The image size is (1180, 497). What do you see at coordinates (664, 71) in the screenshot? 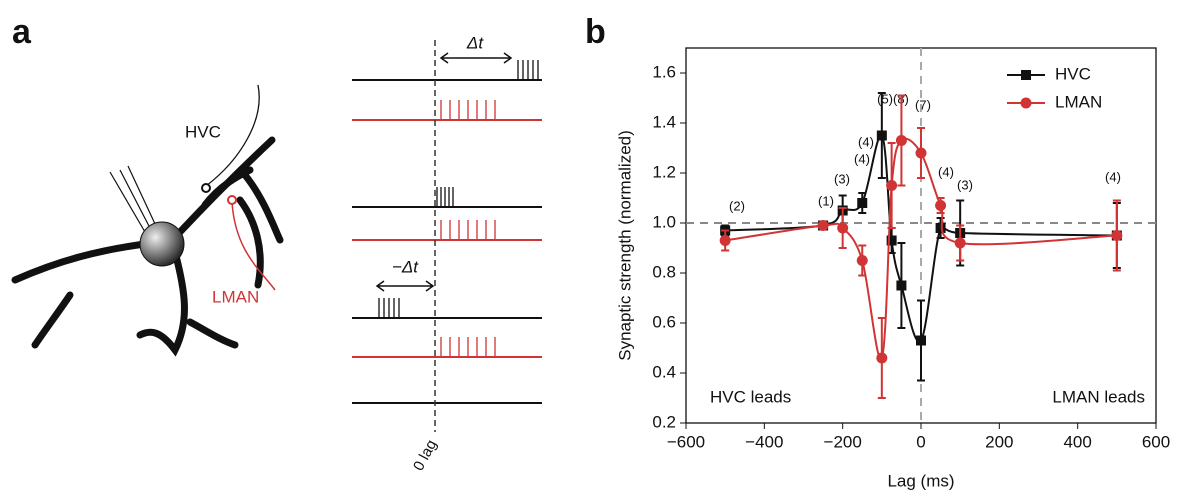
I see `y-tick-label: 1.6` at bounding box center [664, 71].